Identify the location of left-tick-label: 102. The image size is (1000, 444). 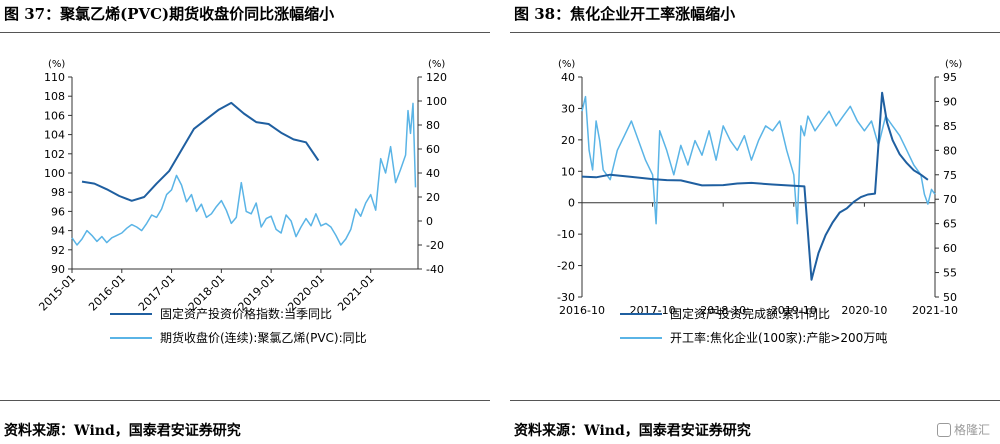
(54, 154).